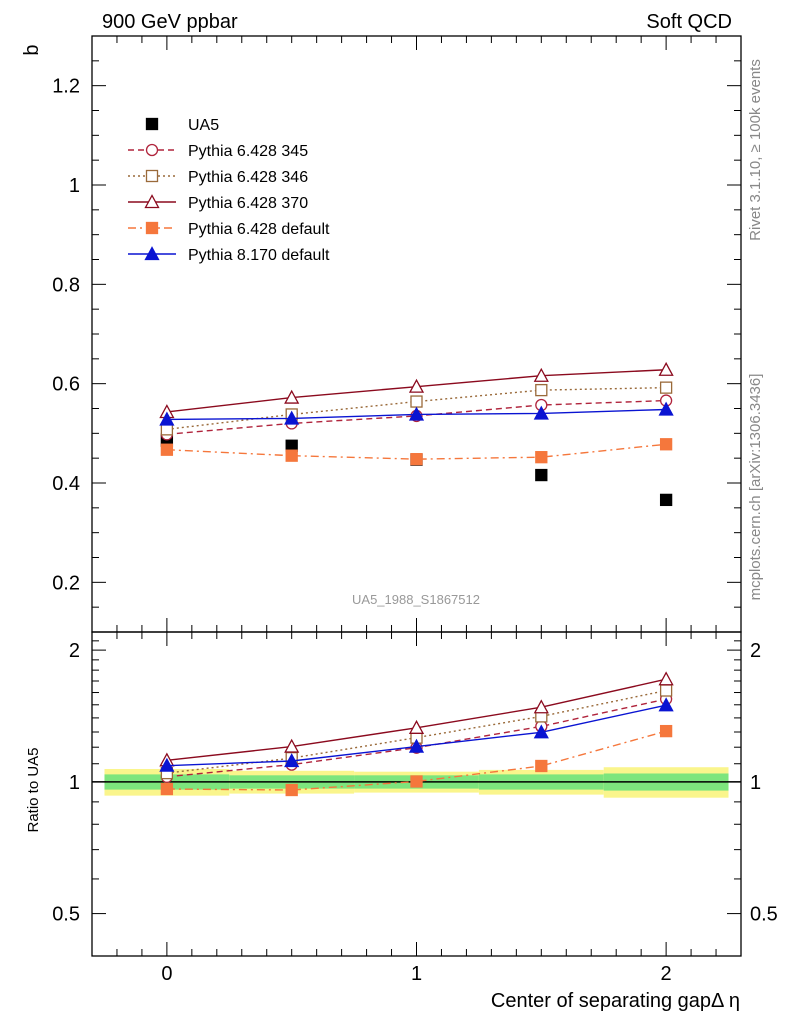 The image size is (786, 1024). I want to click on main-series-group, so click(416, 434).